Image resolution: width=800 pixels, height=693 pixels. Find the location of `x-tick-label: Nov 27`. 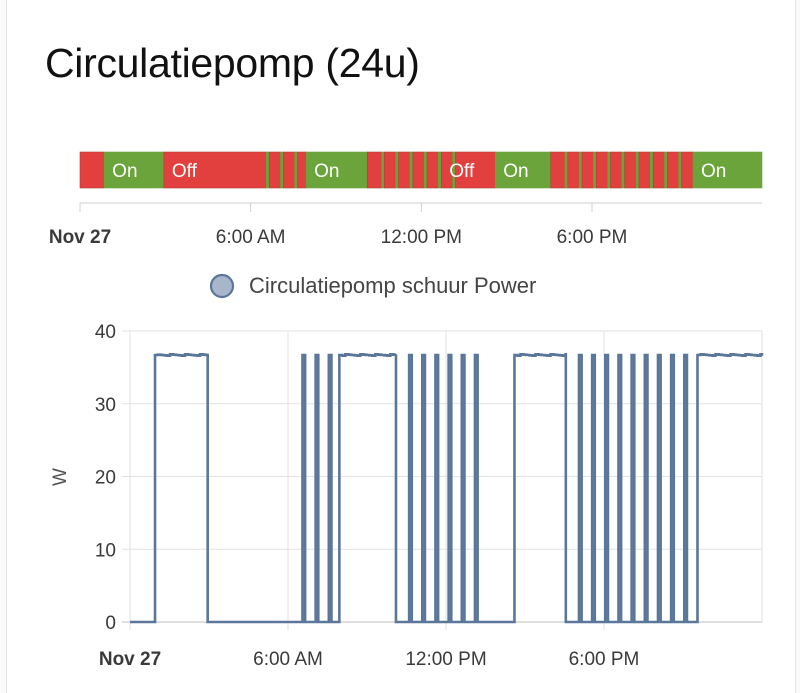

x-tick-label: Nov 27 is located at coordinates (130, 659).